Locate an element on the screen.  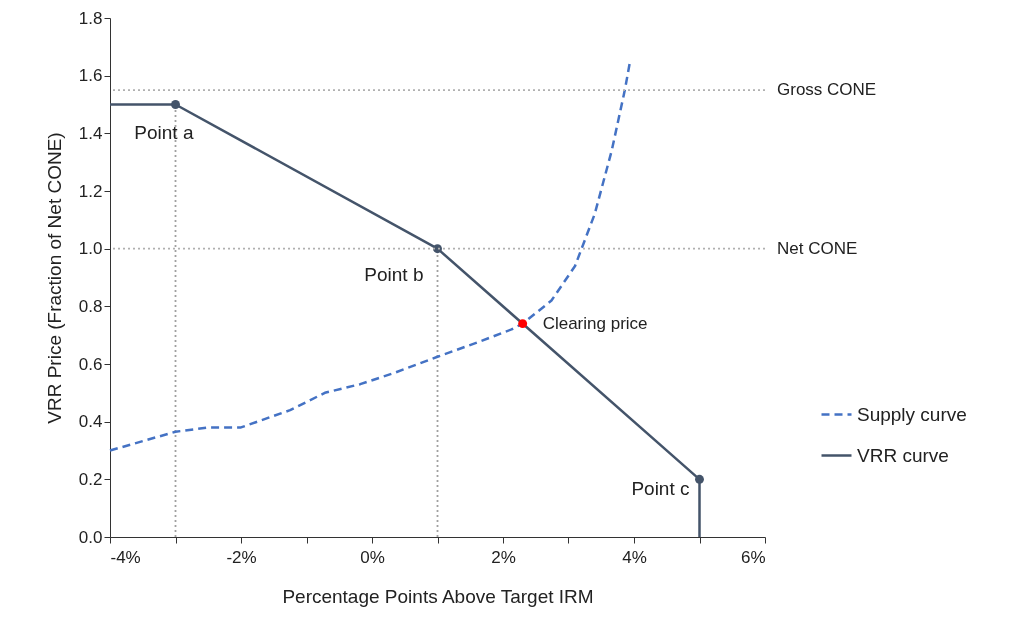
x-tick-label: 4% is located at coordinates (634, 557).